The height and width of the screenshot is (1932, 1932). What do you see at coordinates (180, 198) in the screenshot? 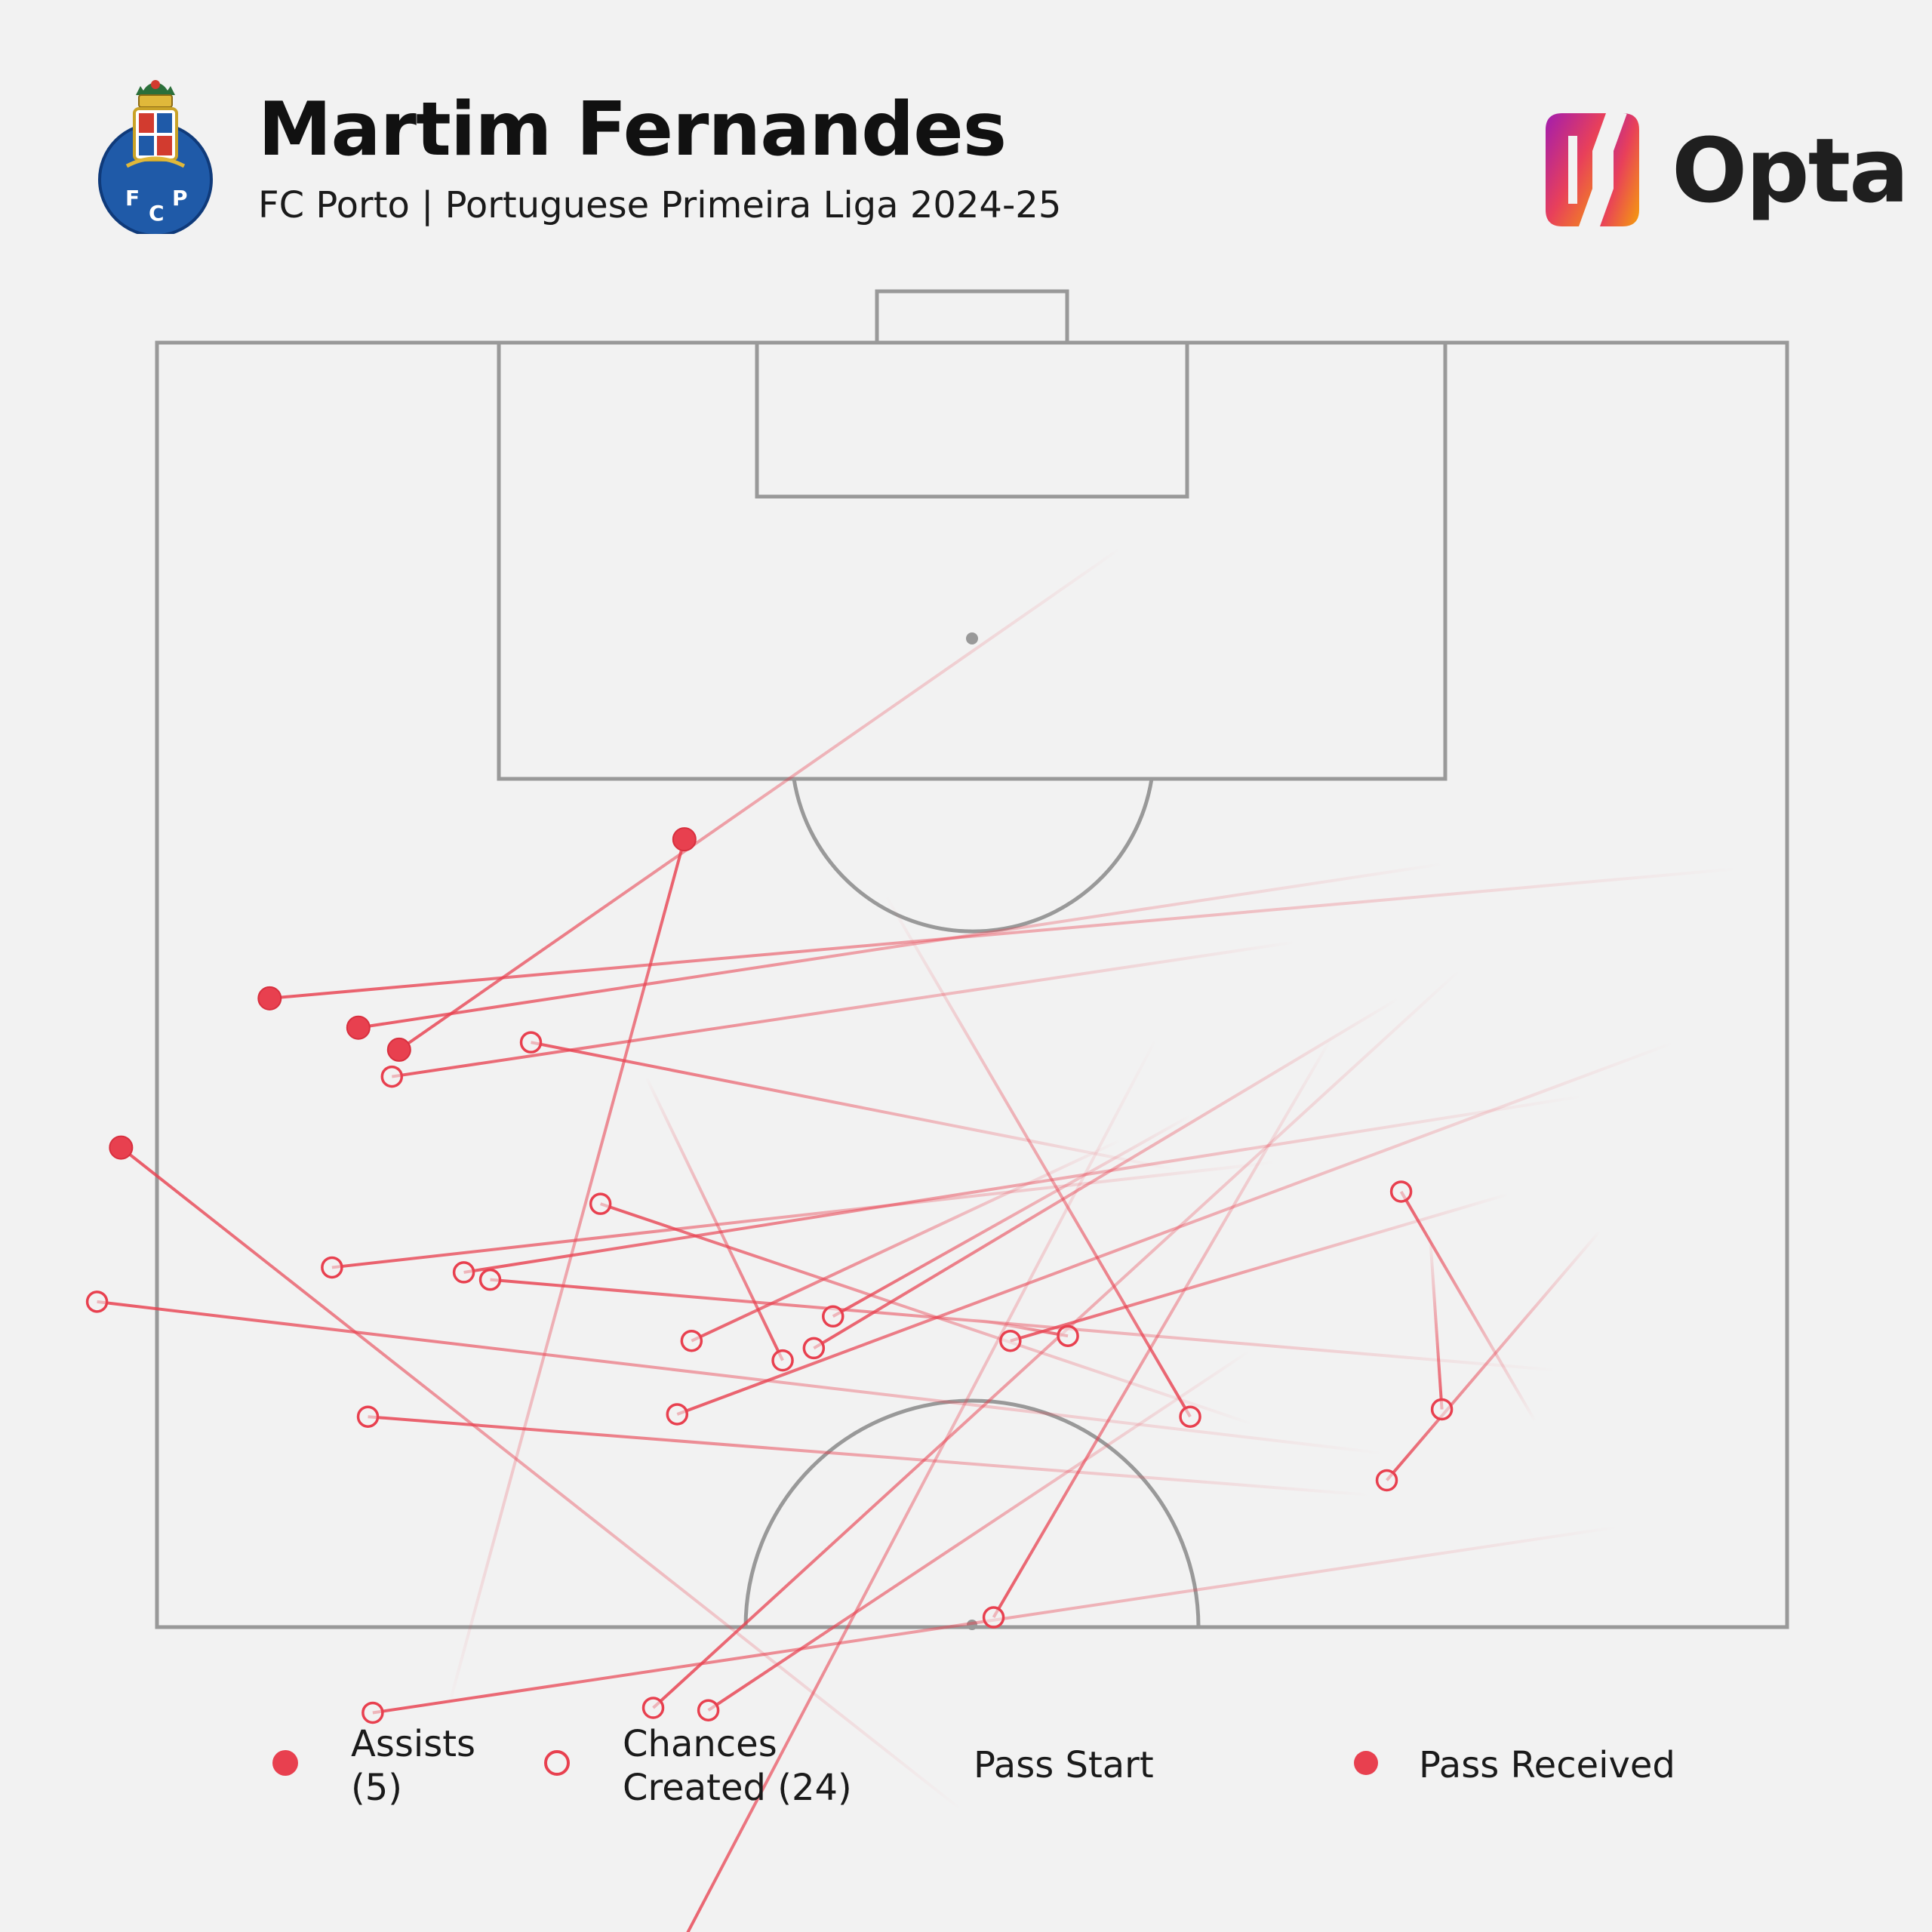
I see `crest-letter-3: P` at bounding box center [180, 198].